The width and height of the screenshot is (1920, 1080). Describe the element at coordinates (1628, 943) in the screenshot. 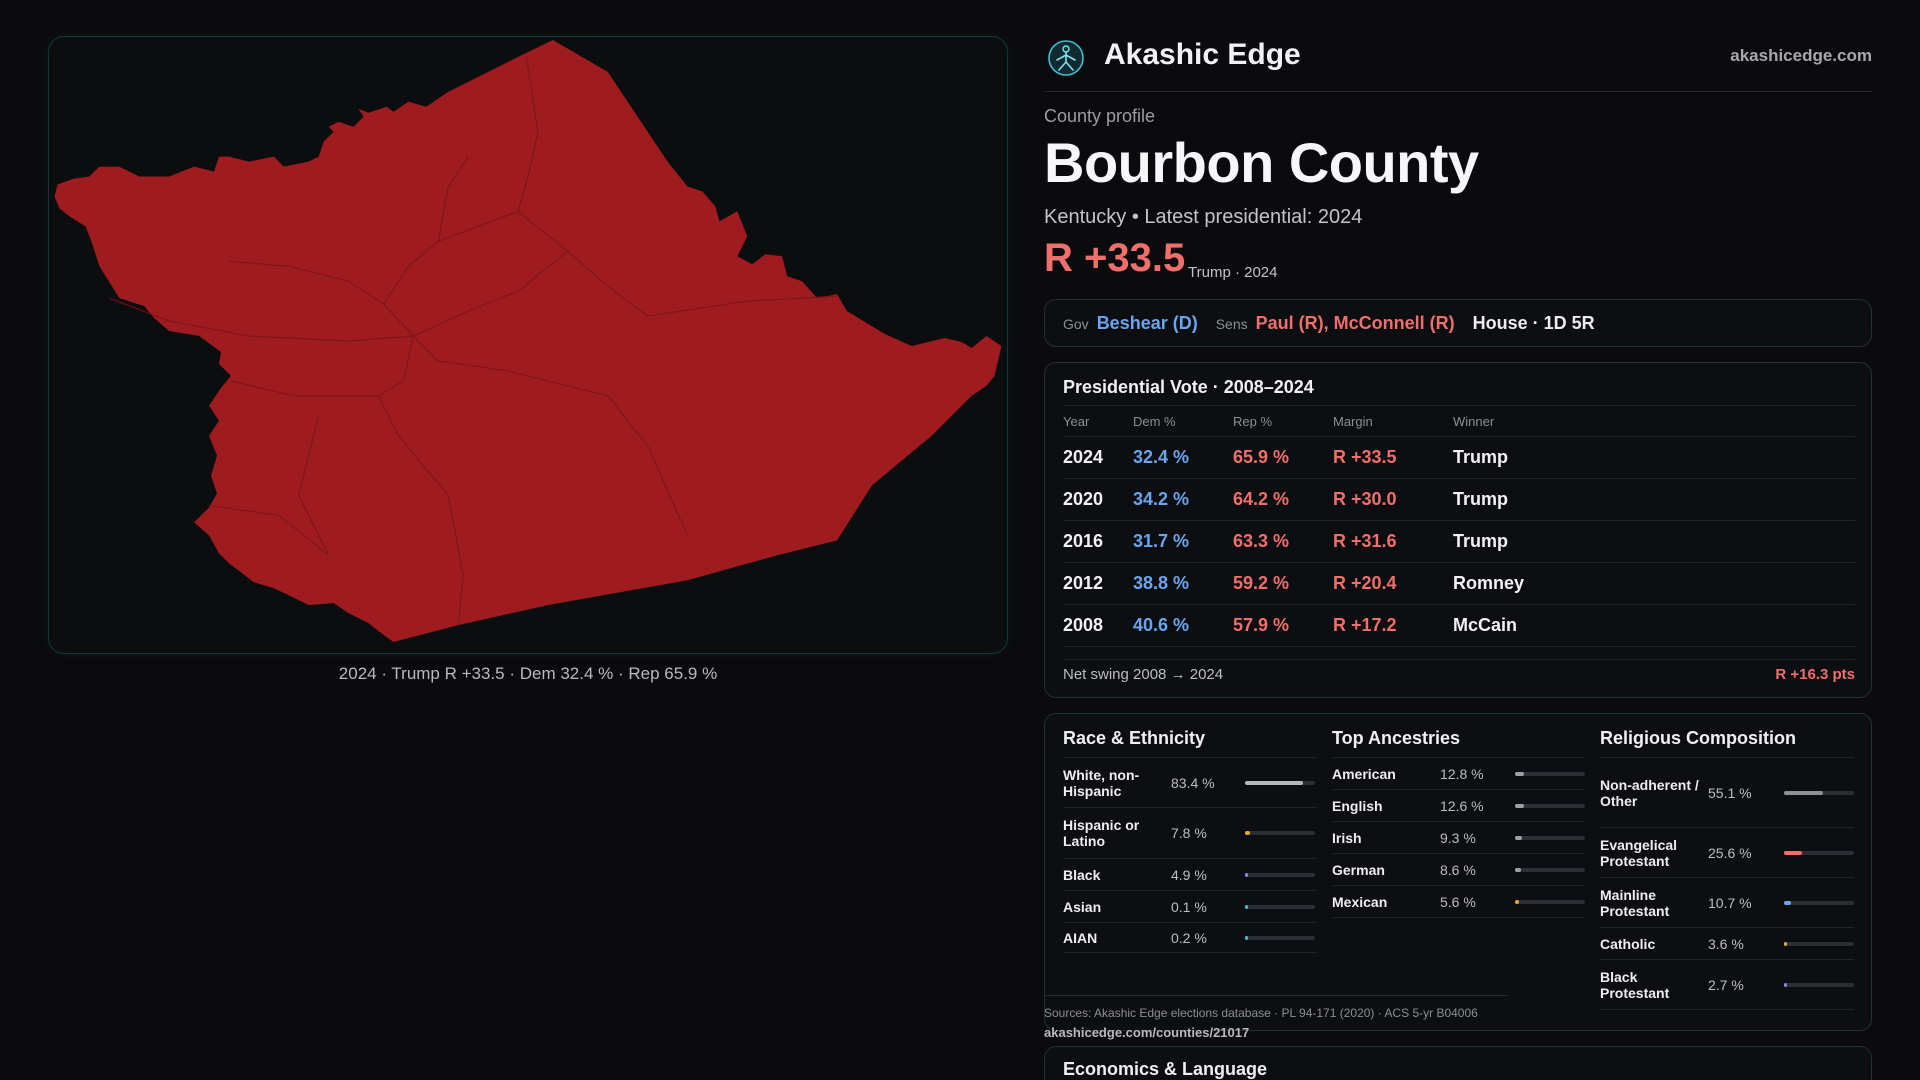

I see `religion-label: Catholic` at that location.